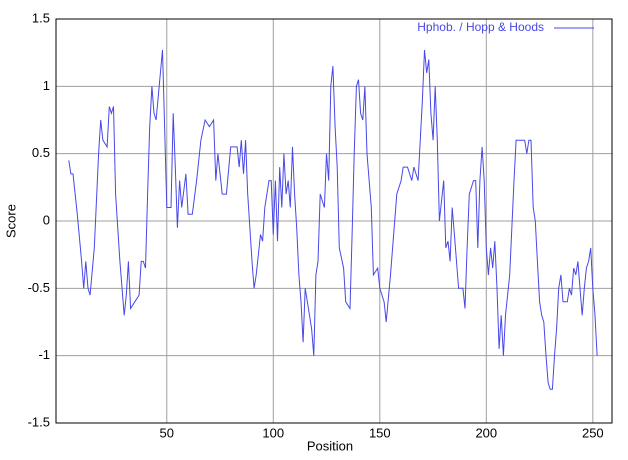 This screenshot has width=628, height=460. I want to click on y-tick-label: 1, so click(46, 85).